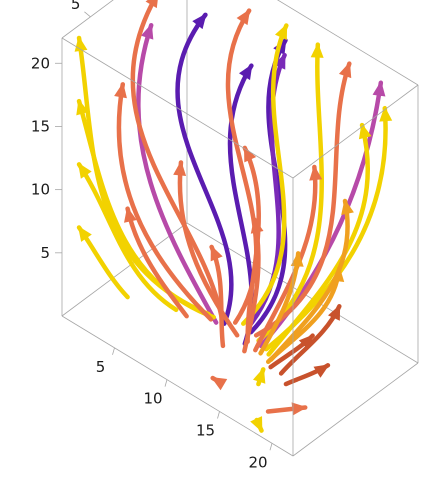  What do you see at coordinates (45, 253) in the screenshot?
I see `z-tick-label: 5` at bounding box center [45, 253].